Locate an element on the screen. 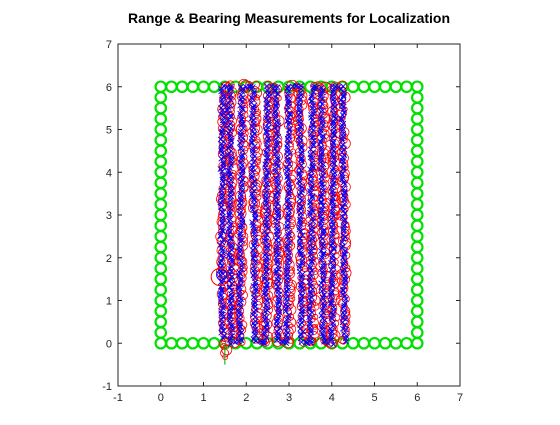 This screenshot has height=425, width=560. y-tick-label: 1 is located at coordinates (109, 302).